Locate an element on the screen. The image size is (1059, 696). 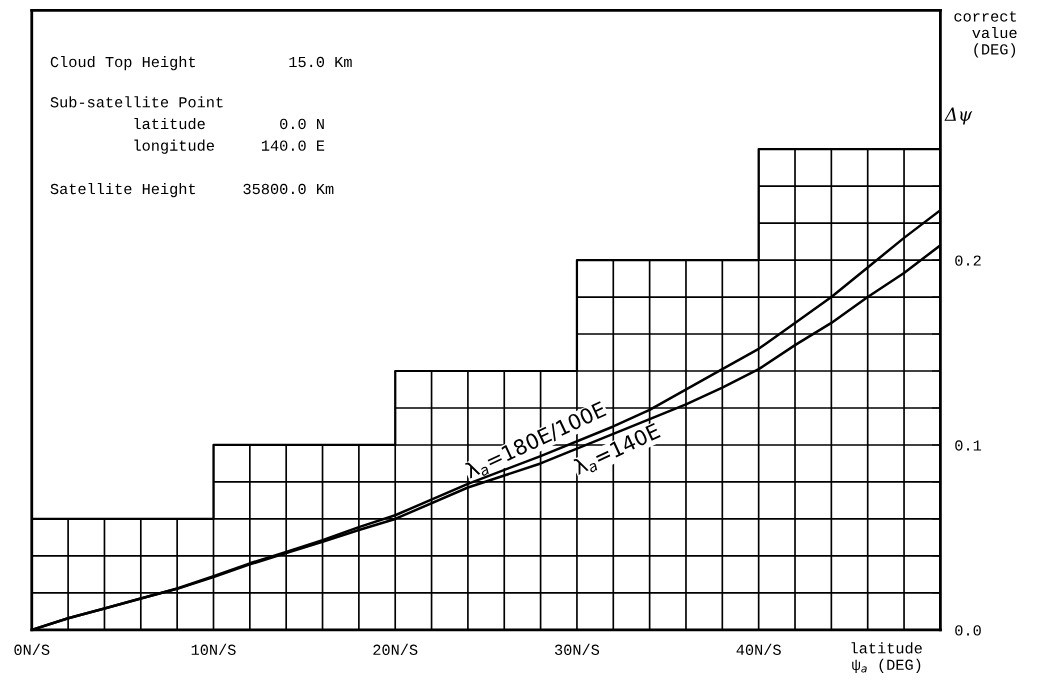
annotation: Satellite Height 35800.0 Km is located at coordinates (192, 190).